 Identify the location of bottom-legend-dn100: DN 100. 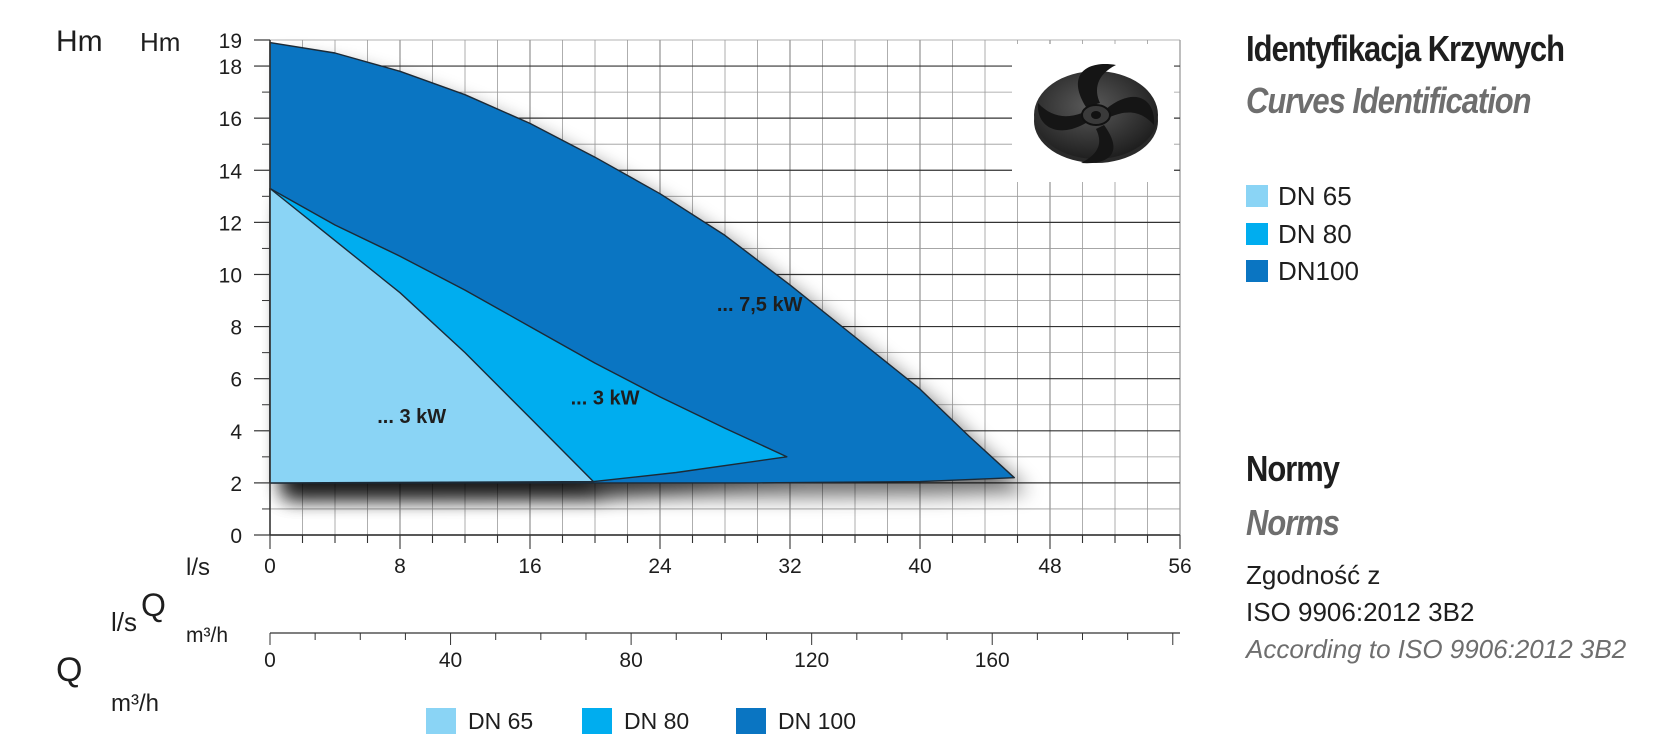
(796, 721).